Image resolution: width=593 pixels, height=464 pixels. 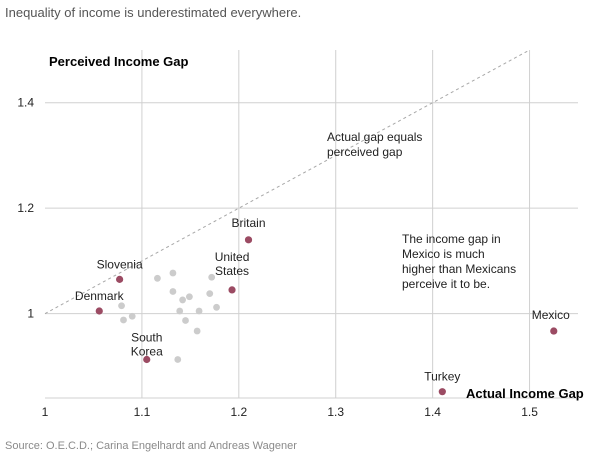 What do you see at coordinates (451, 239) in the screenshot?
I see `mexico-annotation-line: The income gap in` at bounding box center [451, 239].